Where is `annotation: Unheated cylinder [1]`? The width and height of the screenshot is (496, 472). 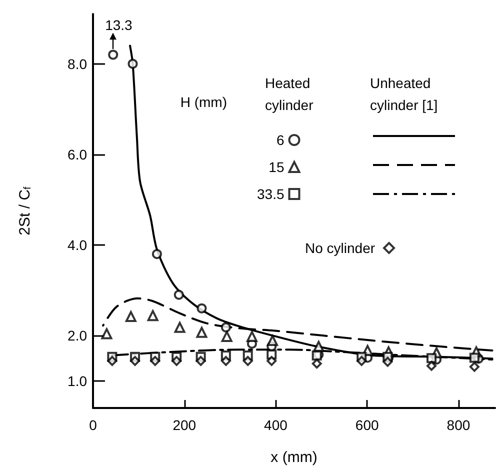
annotation: Unheated cylinder [1] is located at coordinates (404, 94).